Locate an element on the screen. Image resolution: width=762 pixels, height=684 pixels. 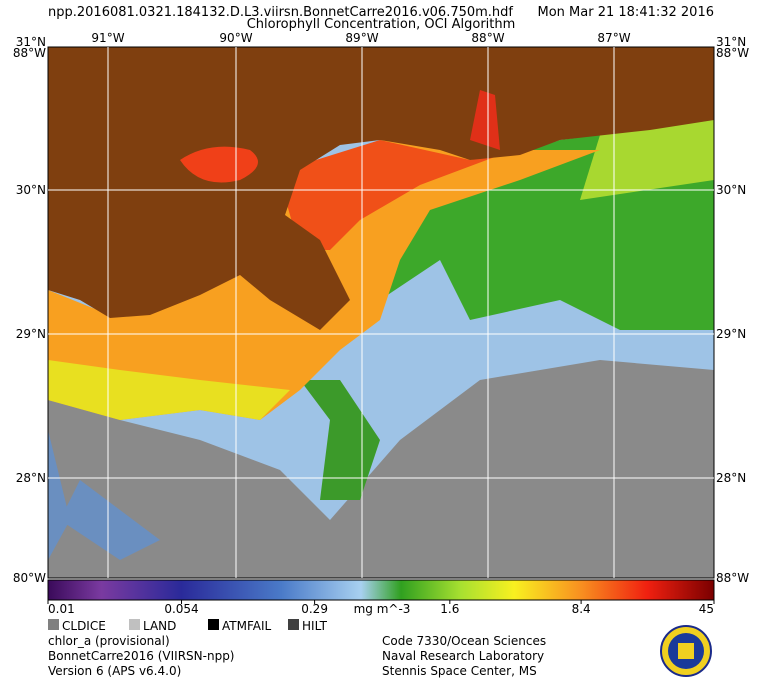
legend-label: ATMFAIL is located at coordinates (247, 626).